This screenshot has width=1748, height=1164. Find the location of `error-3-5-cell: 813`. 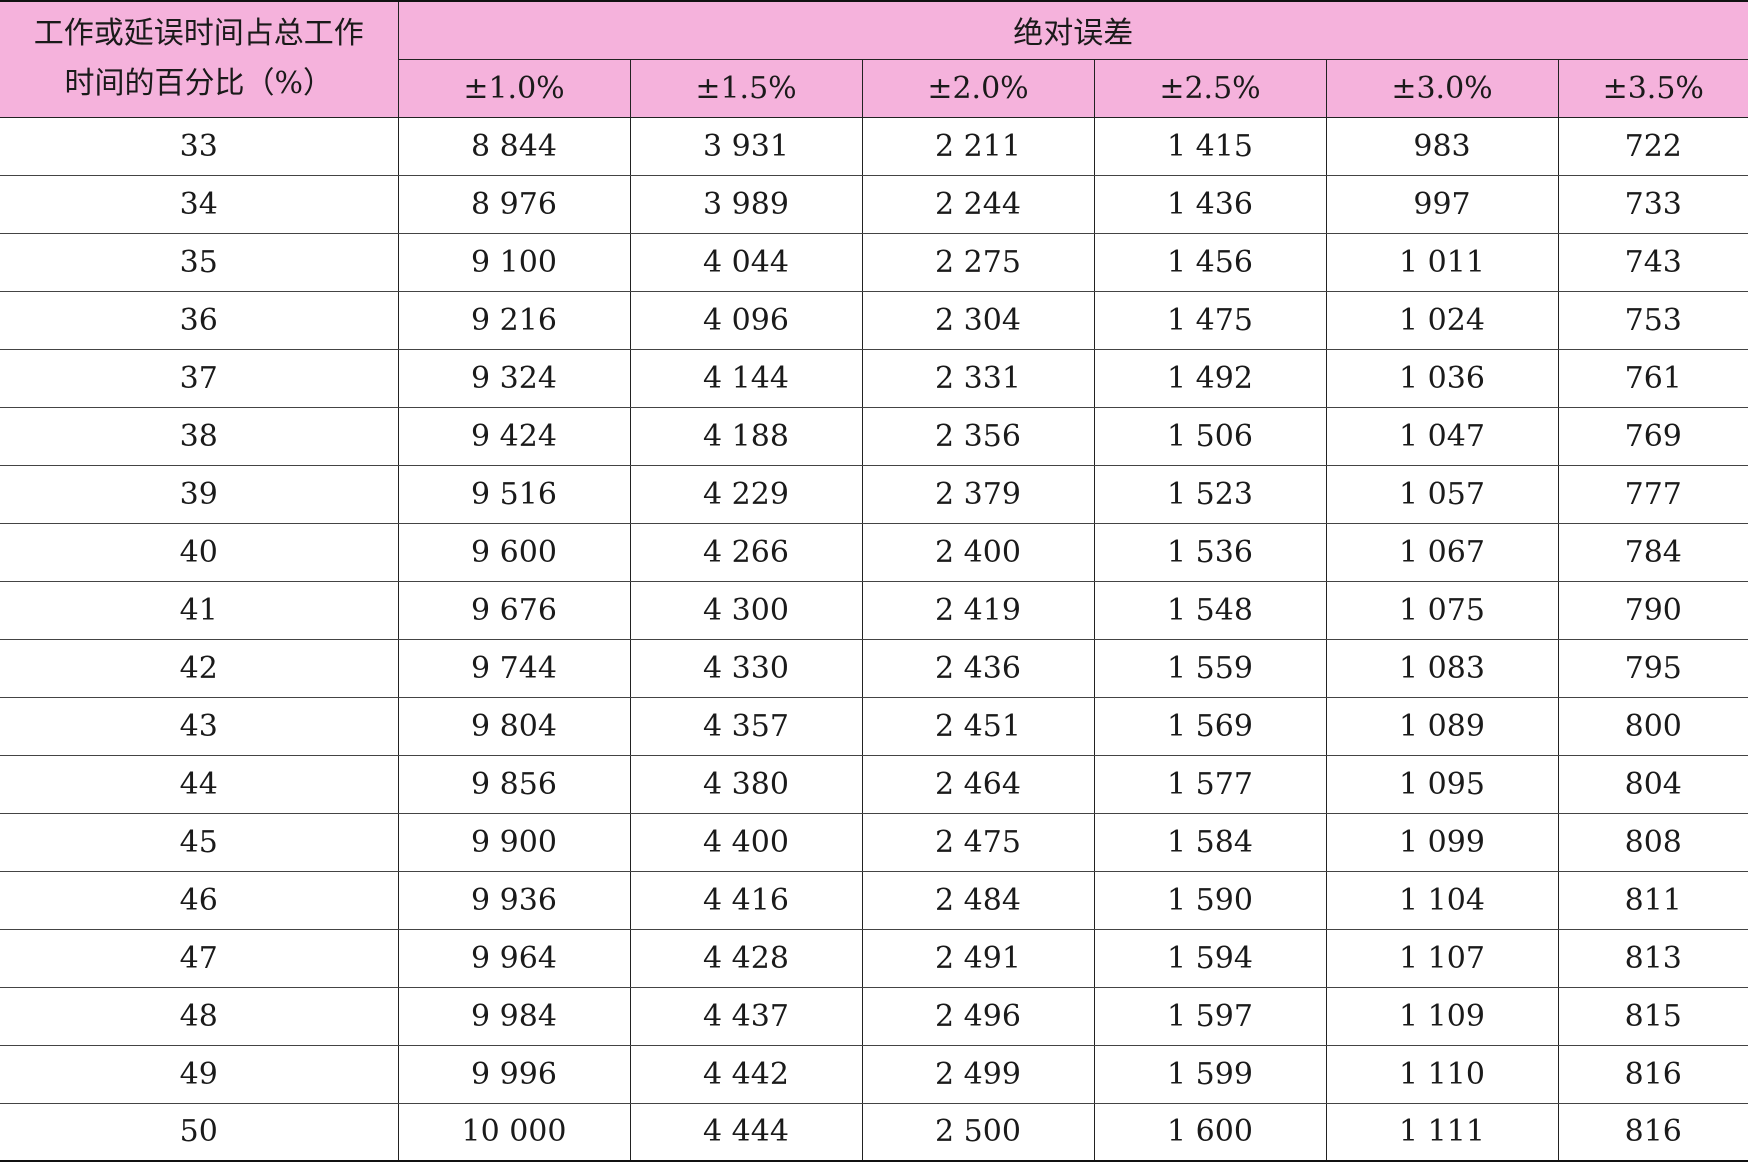

error-3-5-cell: 813 is located at coordinates (1652, 958).